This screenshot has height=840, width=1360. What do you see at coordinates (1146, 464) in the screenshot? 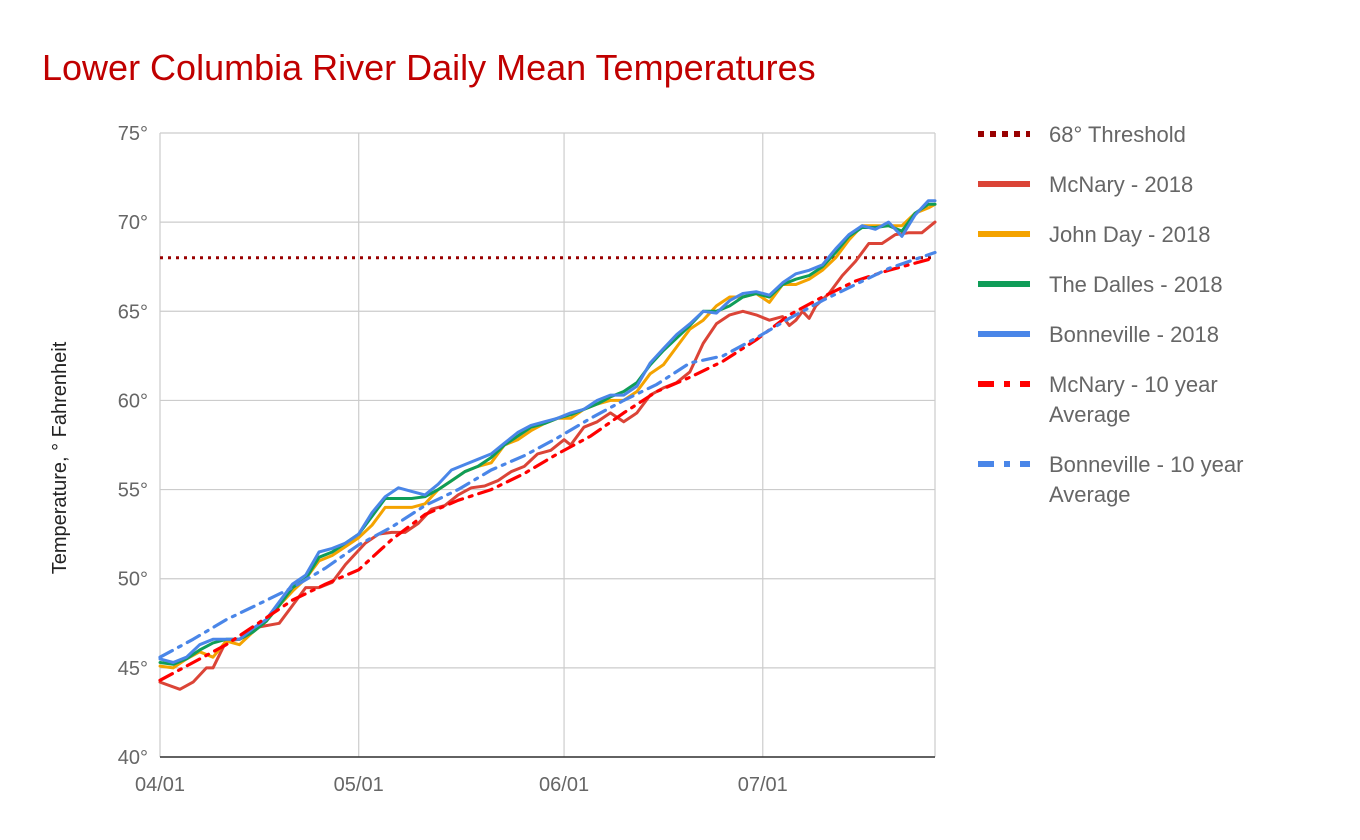
I see `legend-label: Bonneville - 10 year` at bounding box center [1146, 464].